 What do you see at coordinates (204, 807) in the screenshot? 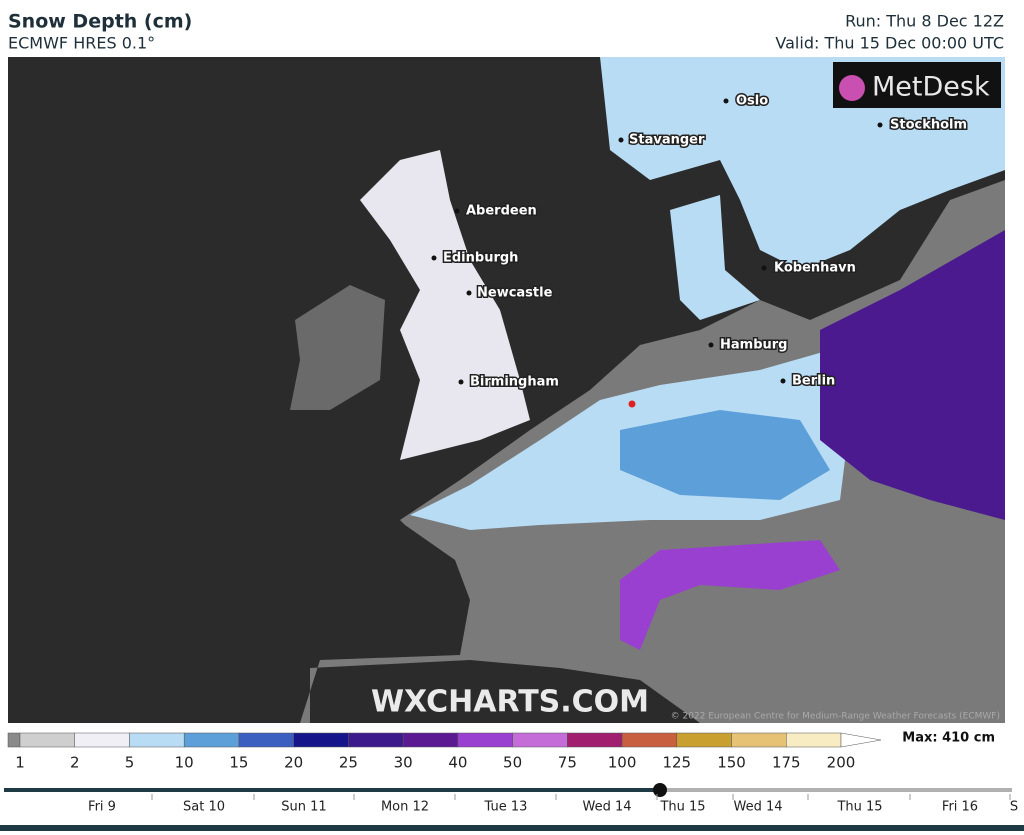
I see `timeline-label: Sat 10` at bounding box center [204, 807].